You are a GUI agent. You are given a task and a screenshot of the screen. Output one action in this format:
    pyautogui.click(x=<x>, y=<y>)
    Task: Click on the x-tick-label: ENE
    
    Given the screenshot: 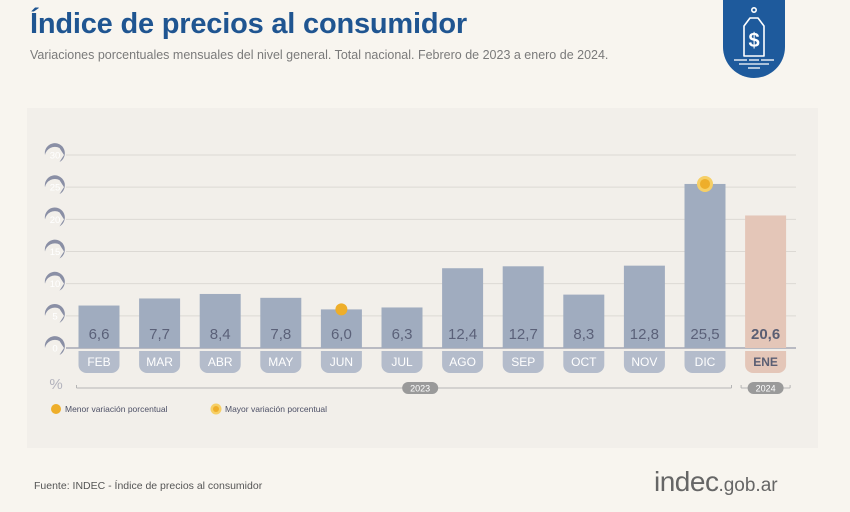 What is the action you would take?
    pyautogui.click(x=765, y=362)
    